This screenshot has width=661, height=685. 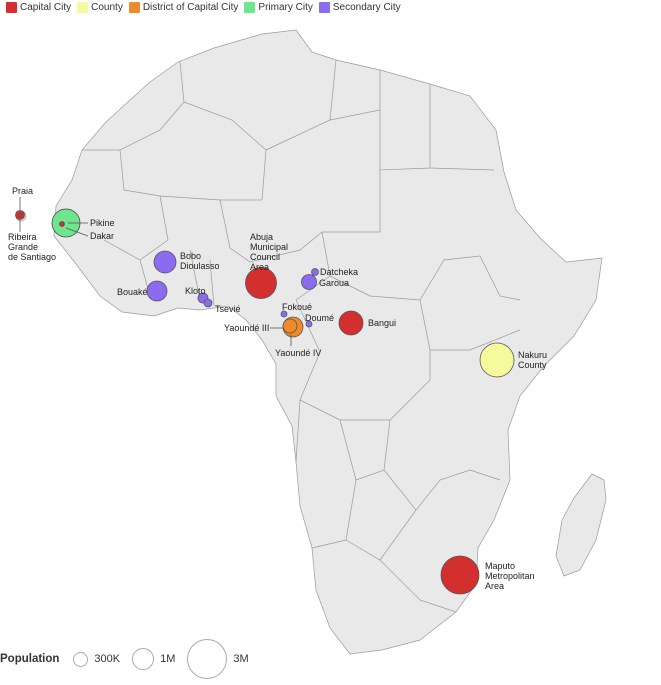 What do you see at coordinates (77, 232) in the screenshot?
I see `leader-line` at bounding box center [77, 232].